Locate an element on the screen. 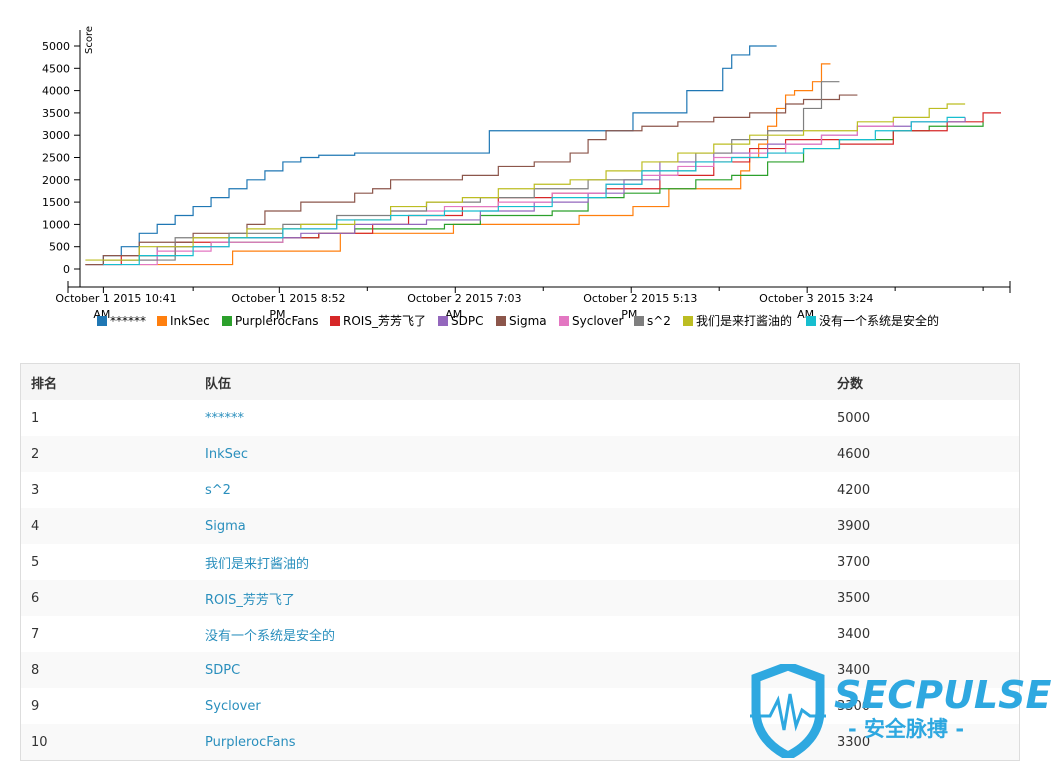  header-score: 分数 is located at coordinates (923, 381).